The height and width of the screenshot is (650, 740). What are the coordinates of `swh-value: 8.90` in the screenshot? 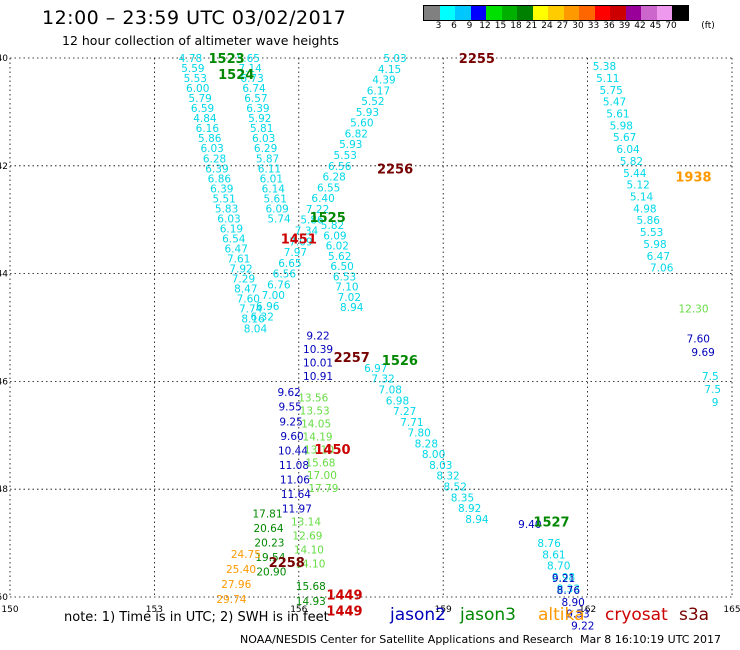 It's located at (572, 603).